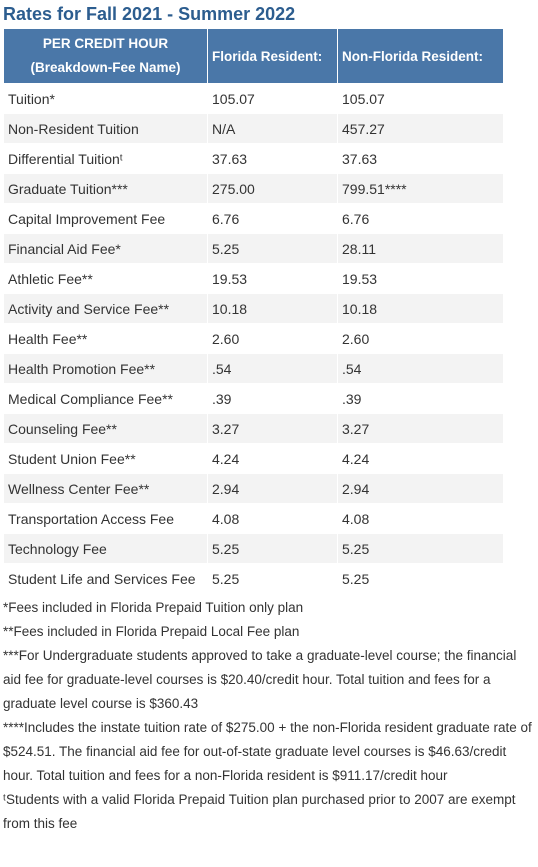 This screenshot has width=538, height=867. I want to click on table-row: Health Promotion Fee** .54.54, so click(253, 368).